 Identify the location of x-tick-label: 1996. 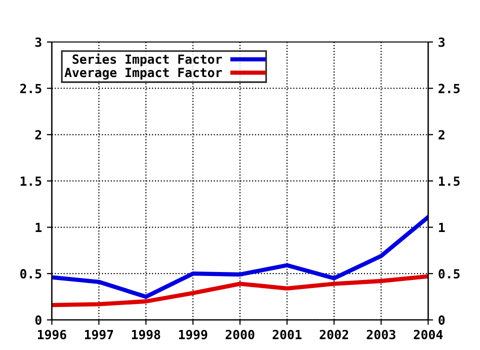
(52, 335).